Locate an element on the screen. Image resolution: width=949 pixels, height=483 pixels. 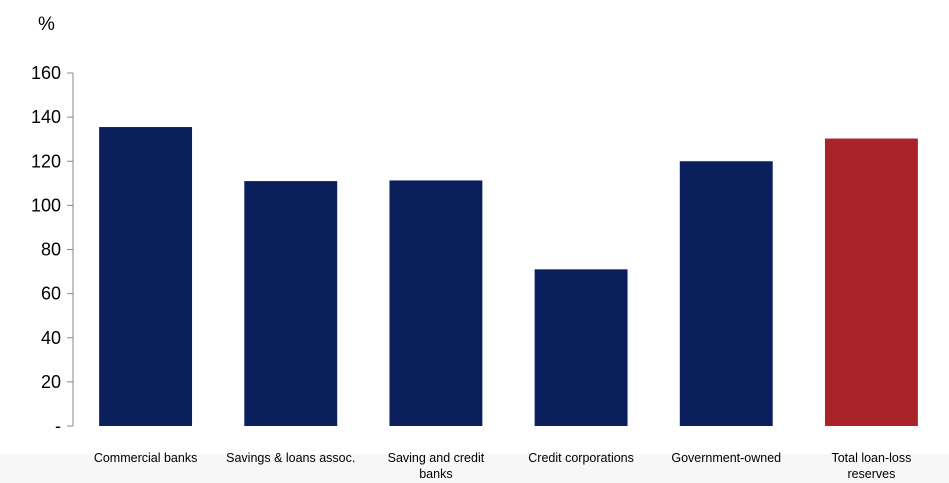
x-tick-label: Saving and credit banks is located at coordinates (436, 466).